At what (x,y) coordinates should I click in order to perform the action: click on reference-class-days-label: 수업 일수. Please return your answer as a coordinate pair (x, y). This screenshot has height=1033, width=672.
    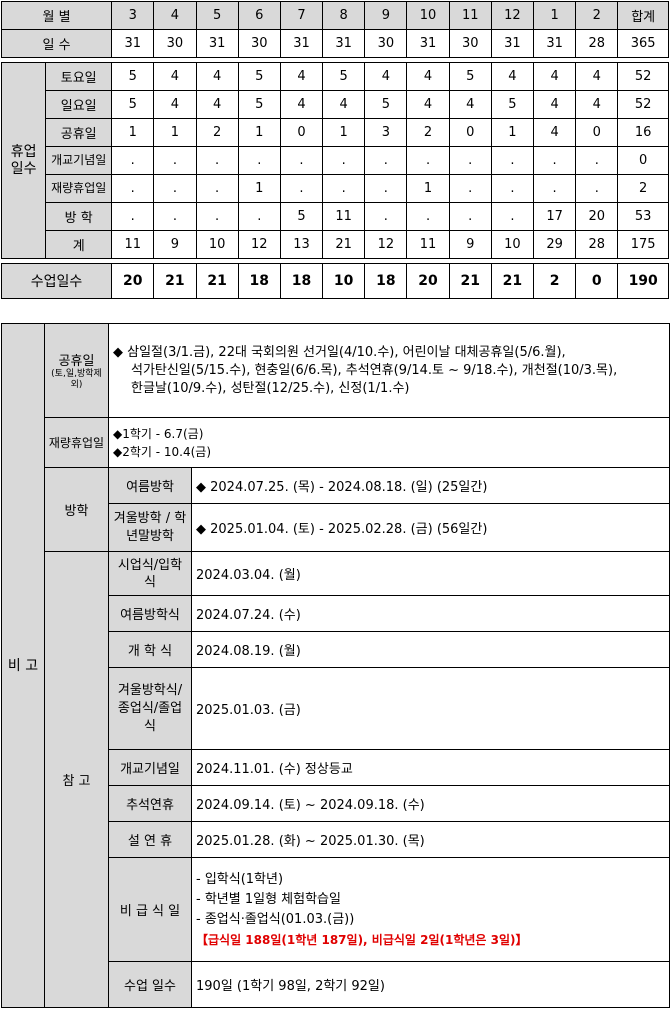
    Looking at the image, I should click on (150, 984).